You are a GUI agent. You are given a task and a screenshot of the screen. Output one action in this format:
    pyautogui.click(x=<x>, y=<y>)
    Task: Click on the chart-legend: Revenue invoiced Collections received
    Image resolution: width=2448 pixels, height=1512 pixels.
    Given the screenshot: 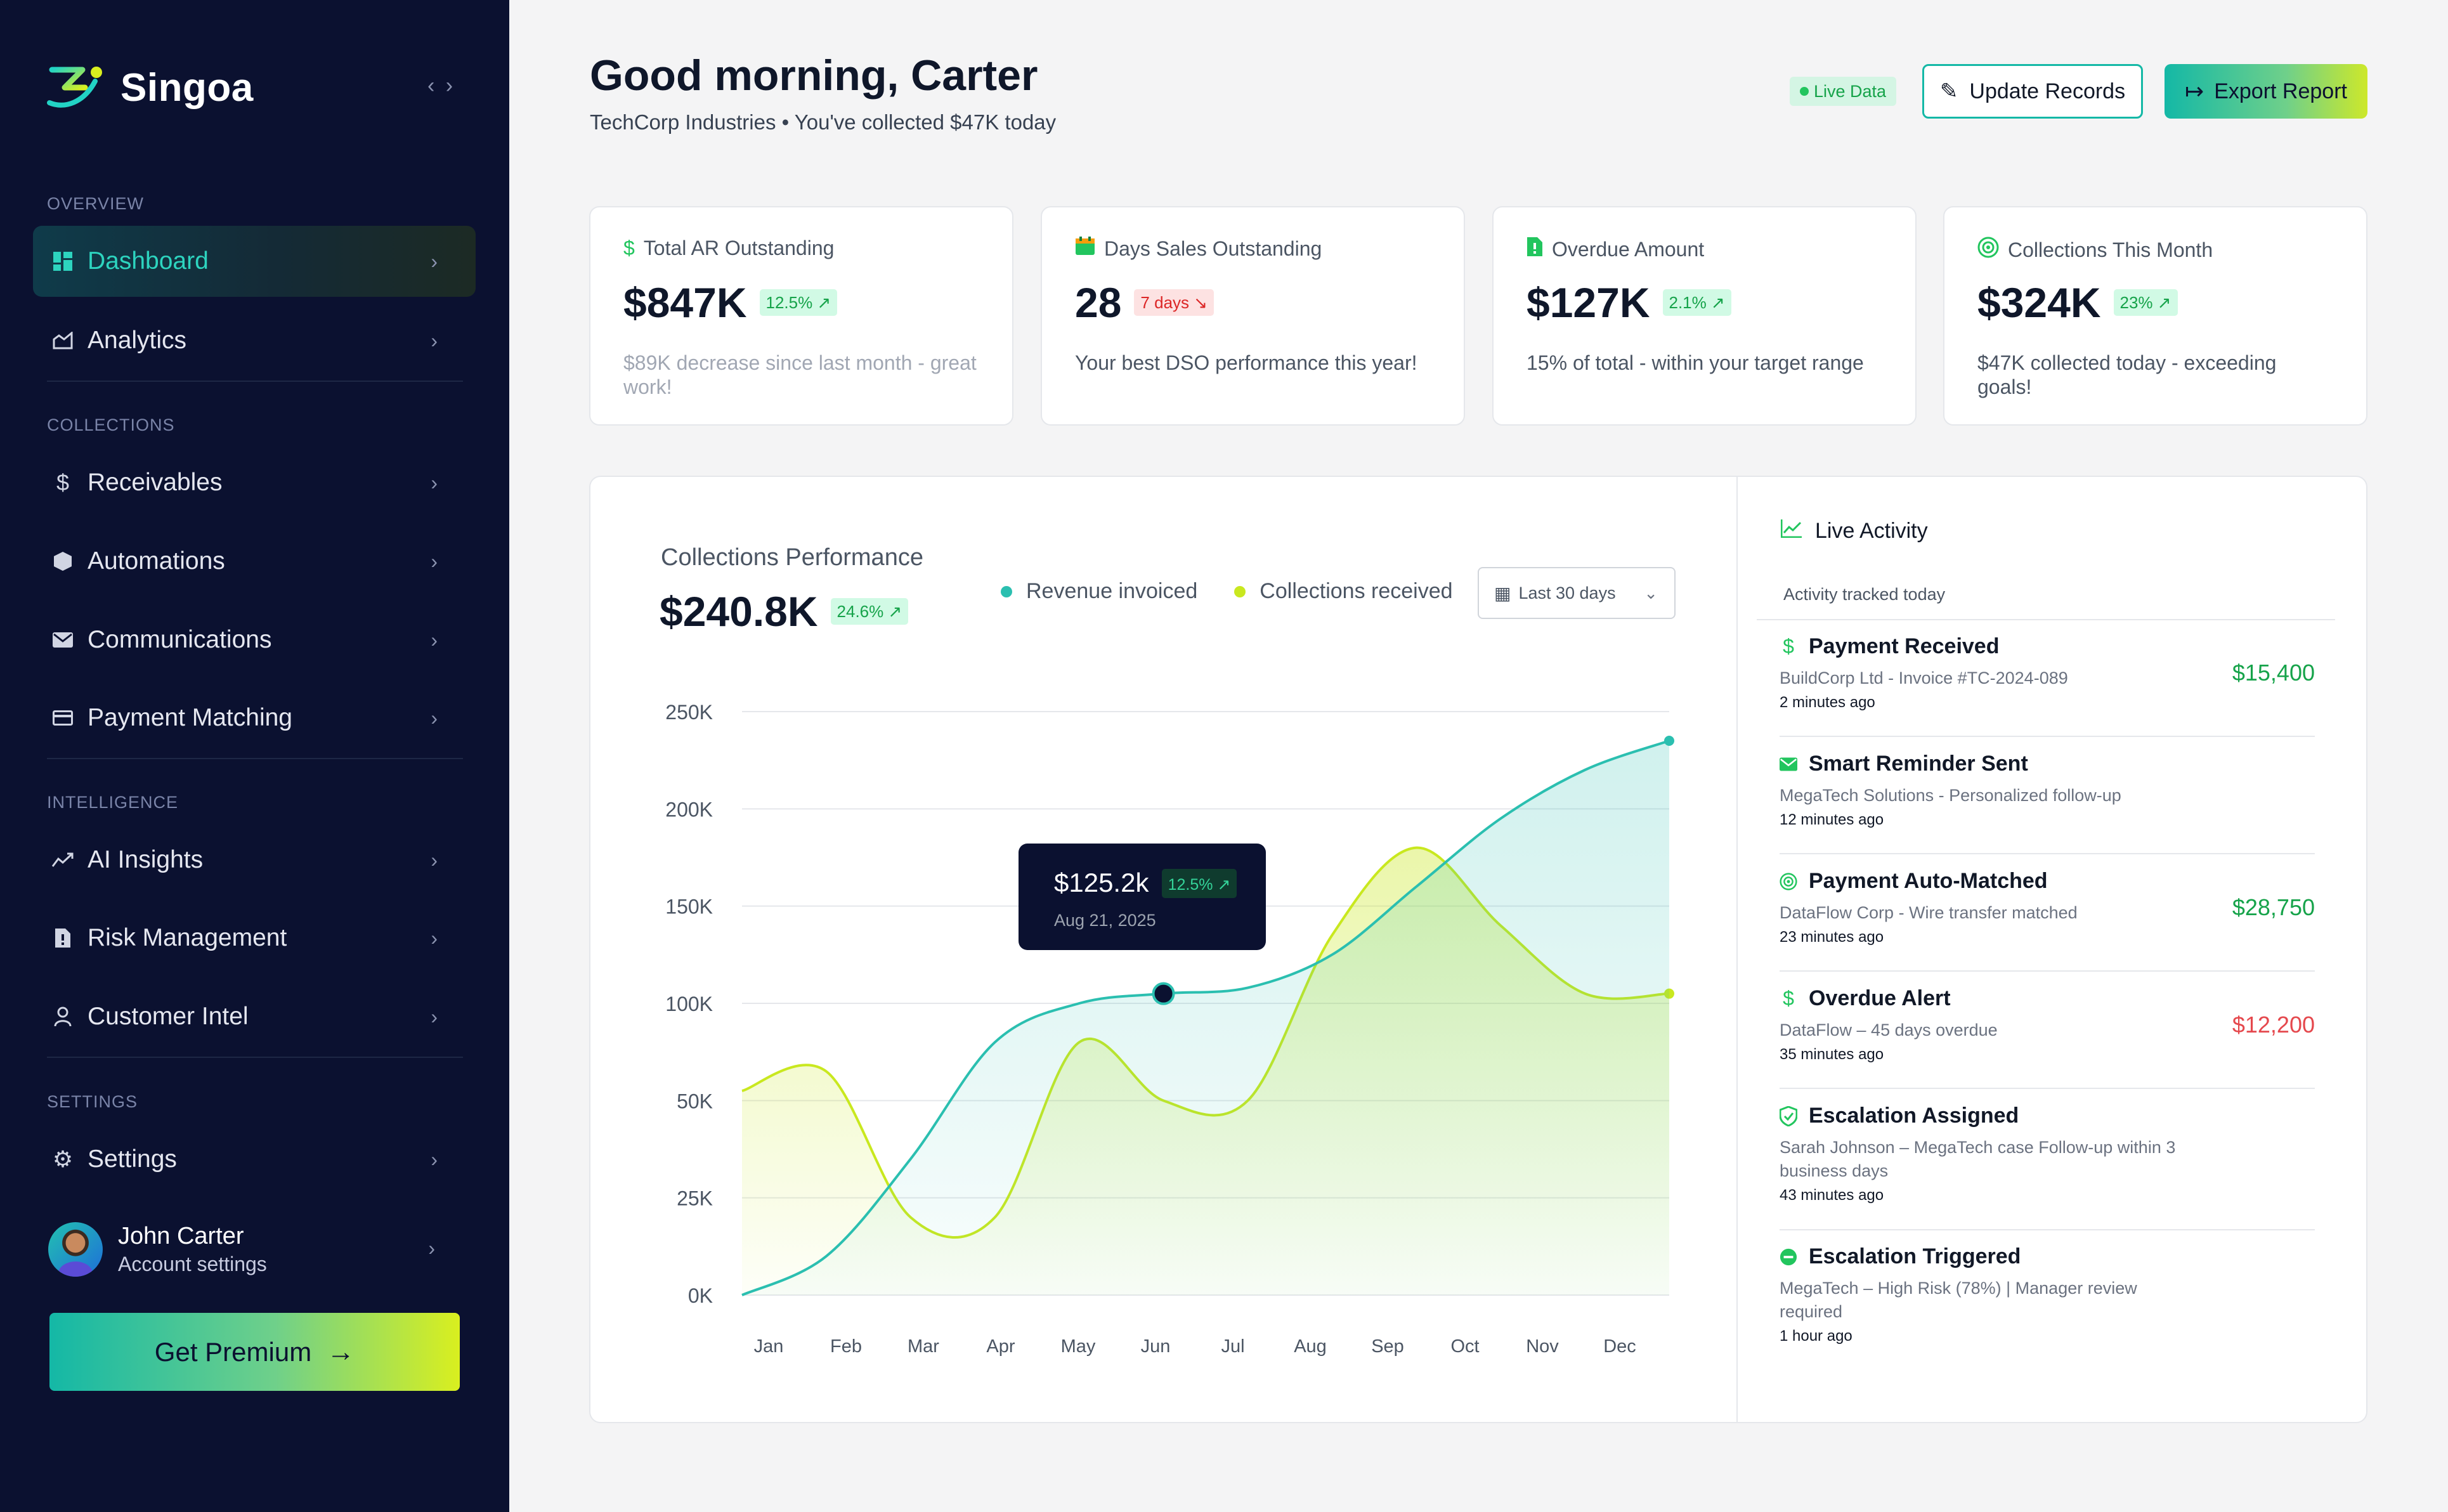 What is the action you would take?
    pyautogui.click(x=1245, y=591)
    